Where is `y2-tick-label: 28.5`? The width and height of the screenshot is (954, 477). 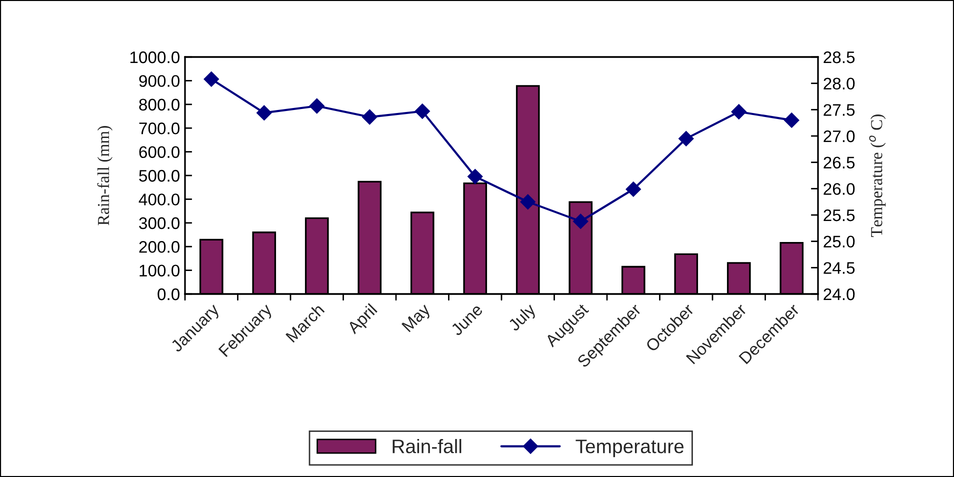 y2-tick-label: 28.5 is located at coordinates (839, 57).